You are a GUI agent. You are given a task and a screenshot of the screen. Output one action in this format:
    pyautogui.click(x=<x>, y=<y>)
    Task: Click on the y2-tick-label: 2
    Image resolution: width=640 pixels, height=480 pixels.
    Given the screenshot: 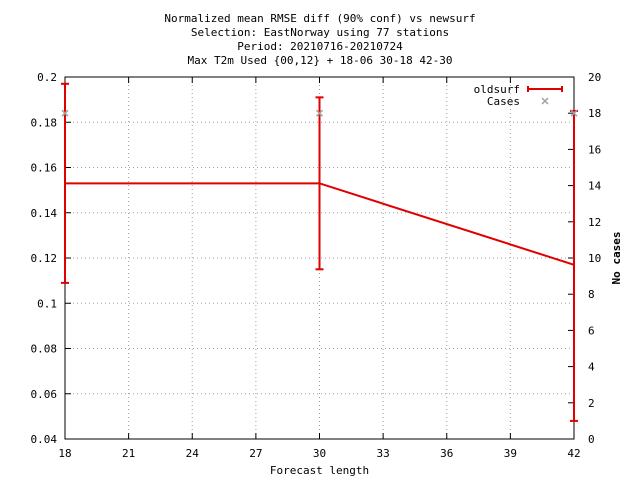 What is the action you would take?
    pyautogui.click(x=591, y=403)
    